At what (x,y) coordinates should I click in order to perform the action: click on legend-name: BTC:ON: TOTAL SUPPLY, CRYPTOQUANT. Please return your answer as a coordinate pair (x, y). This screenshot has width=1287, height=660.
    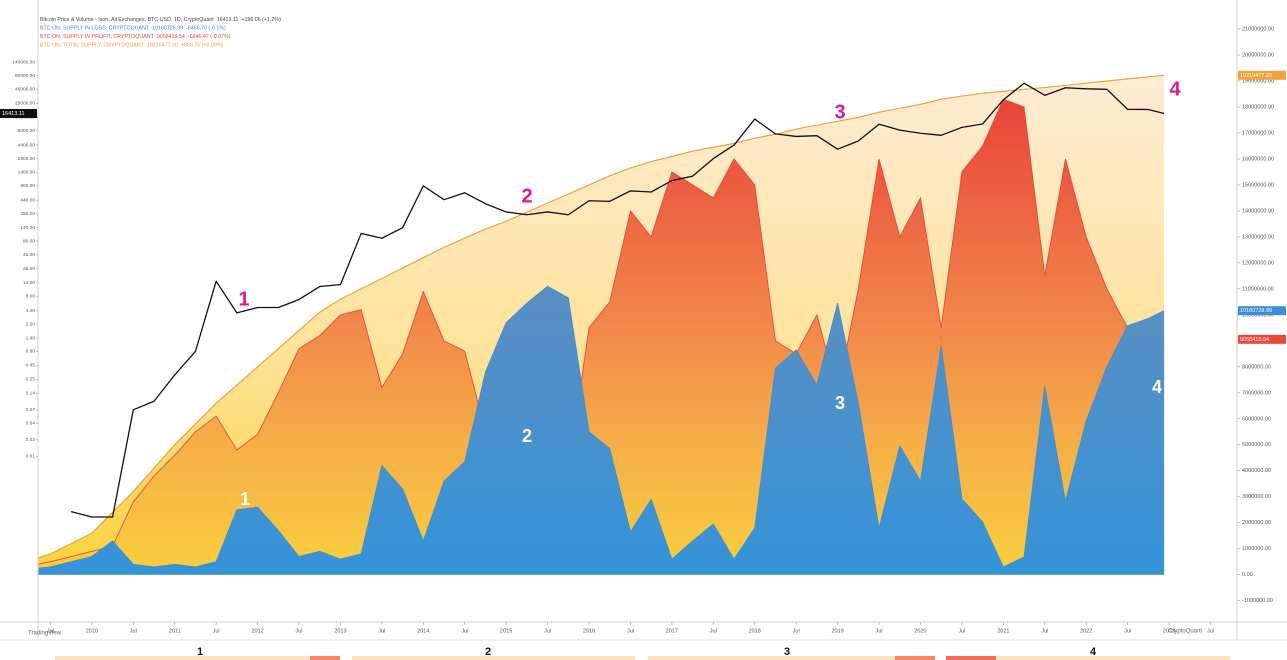
    Looking at the image, I should click on (92, 46).